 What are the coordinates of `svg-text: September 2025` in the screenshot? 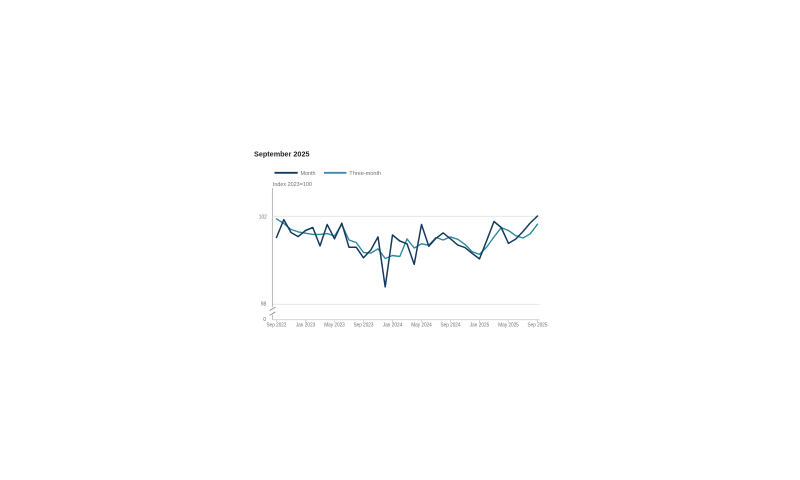 It's located at (282, 153).